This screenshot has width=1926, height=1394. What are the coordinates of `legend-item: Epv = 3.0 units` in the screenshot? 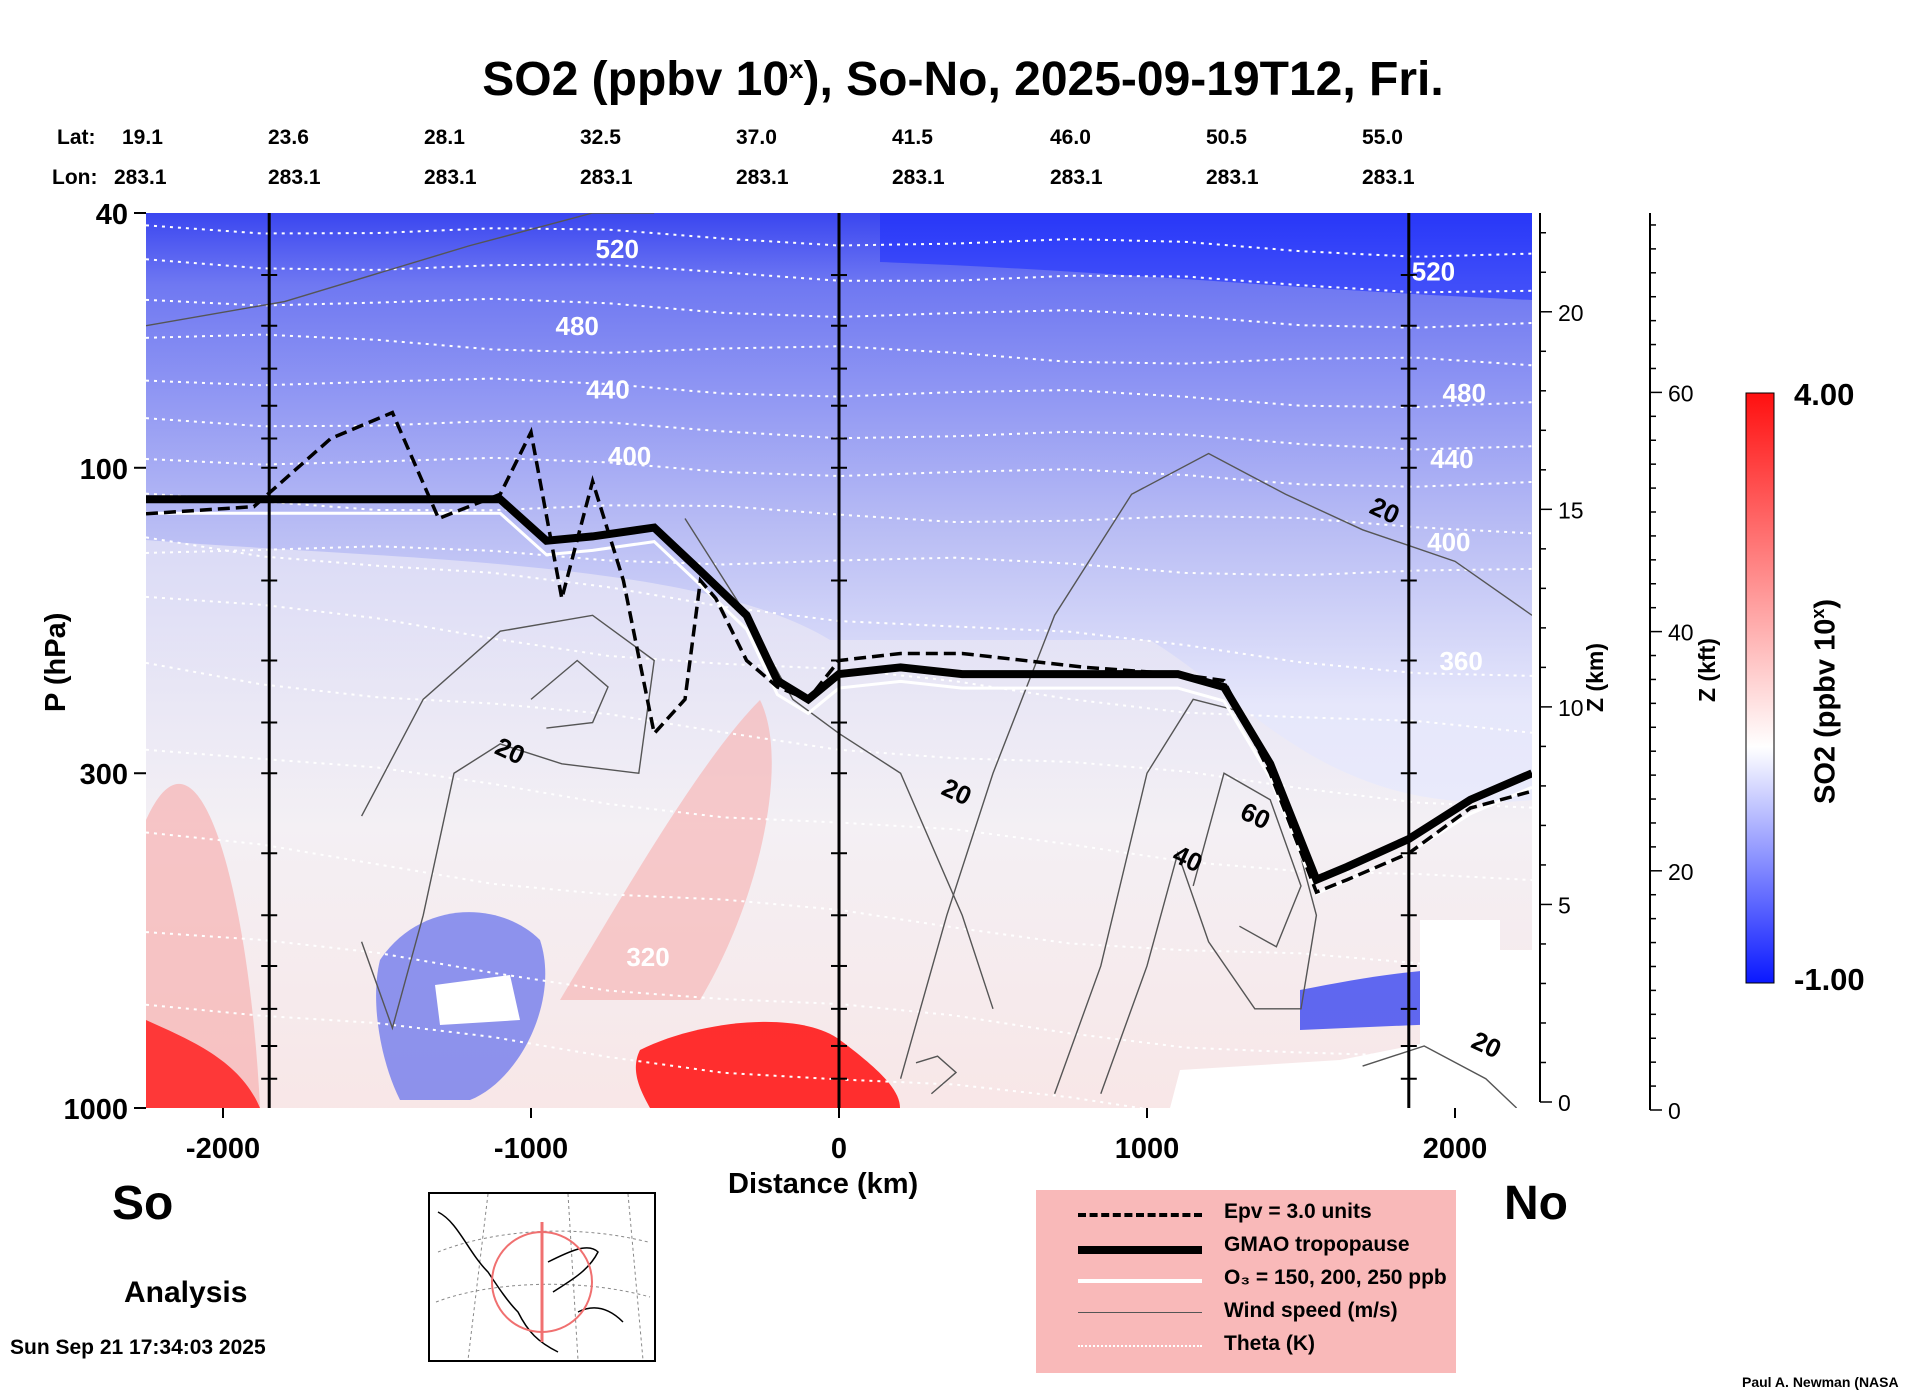 It's located at (1246, 1214).